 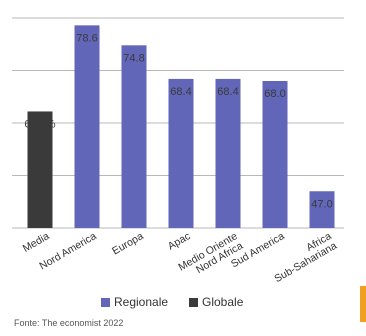 What do you see at coordinates (141, 302) in the screenshot?
I see `legend-label-regionale: Regionale` at bounding box center [141, 302].